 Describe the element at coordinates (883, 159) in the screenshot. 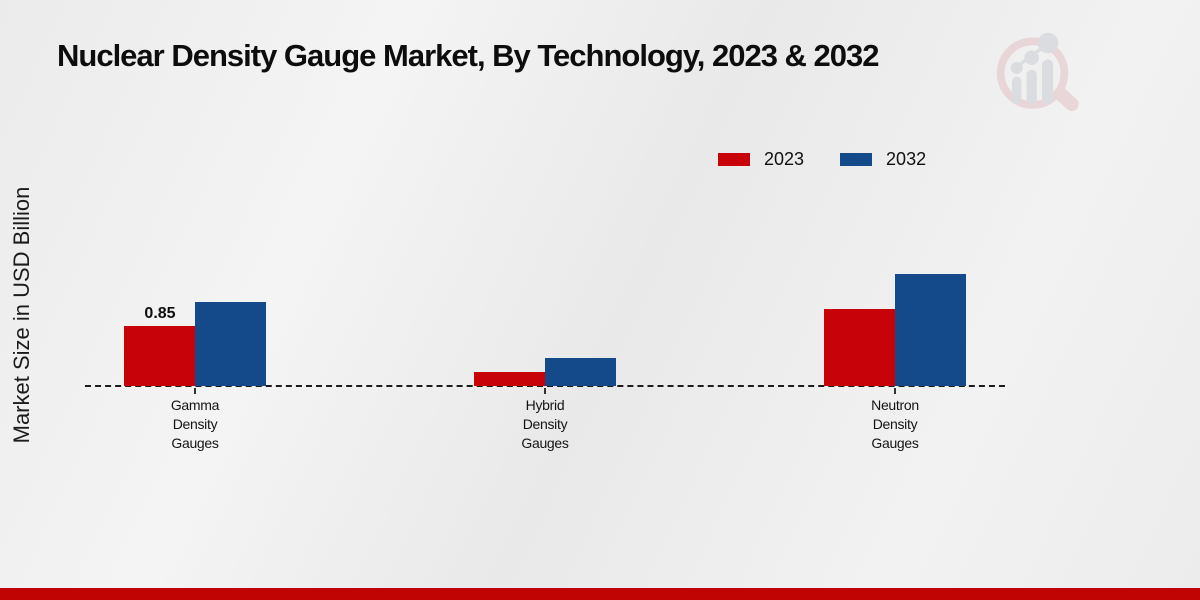

I see `legend-item-2032: 2032` at that location.